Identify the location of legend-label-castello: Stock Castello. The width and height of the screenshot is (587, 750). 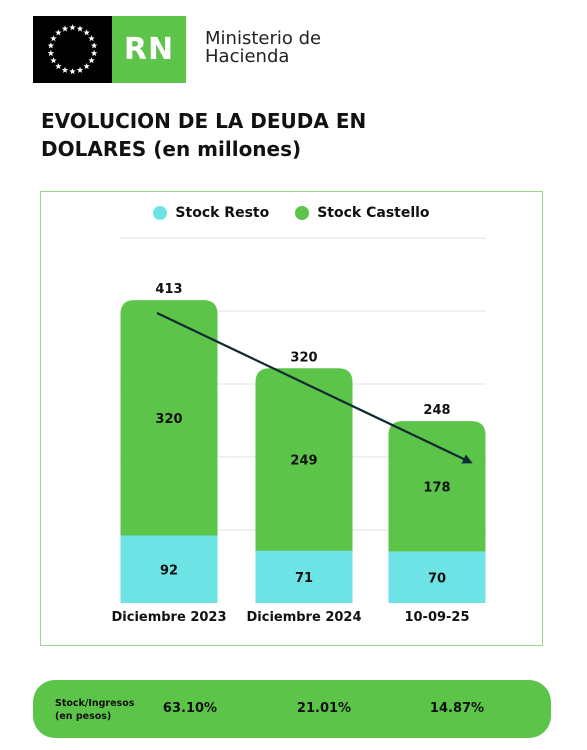
(373, 213).